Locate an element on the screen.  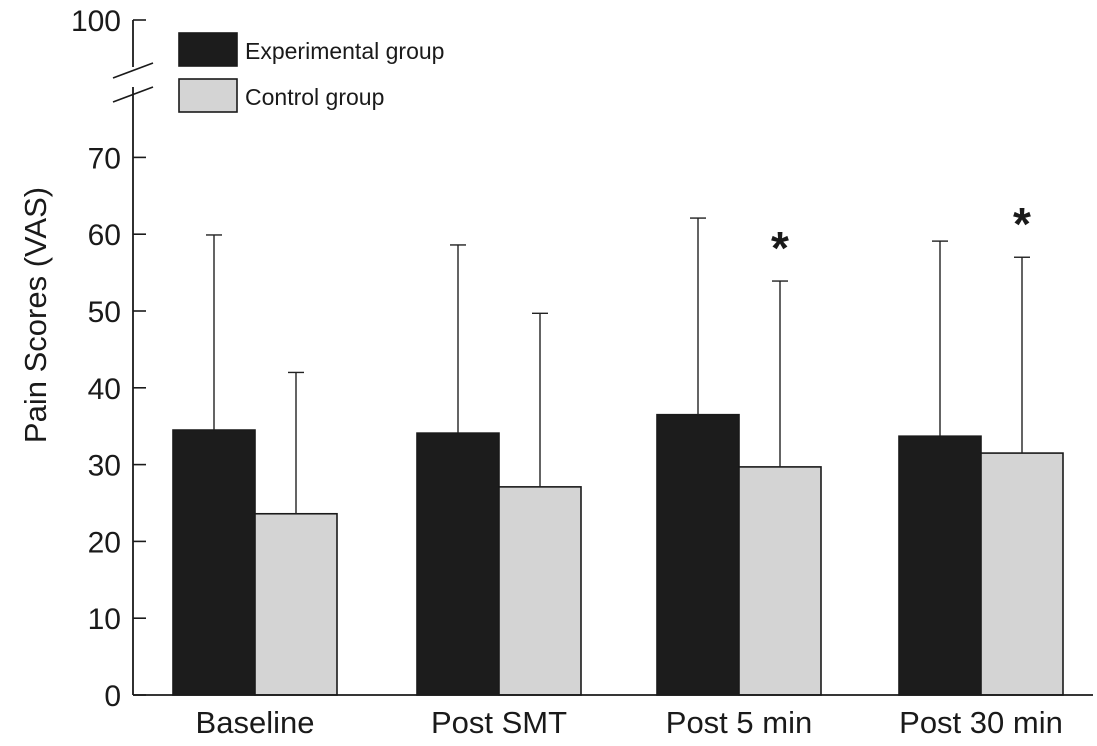
x-tick-label: Post 5 min is located at coordinates (739, 722).